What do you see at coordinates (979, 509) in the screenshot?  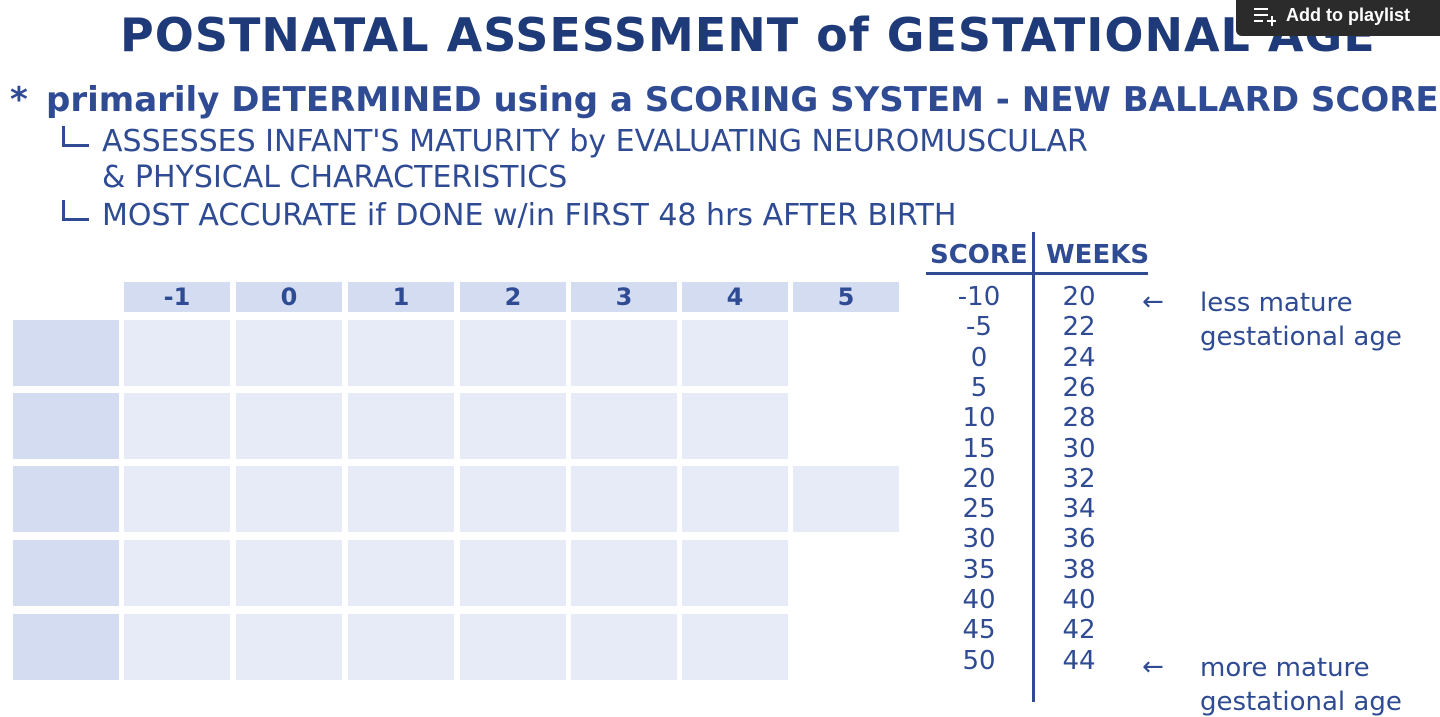 I see `score-value: 25` at bounding box center [979, 509].